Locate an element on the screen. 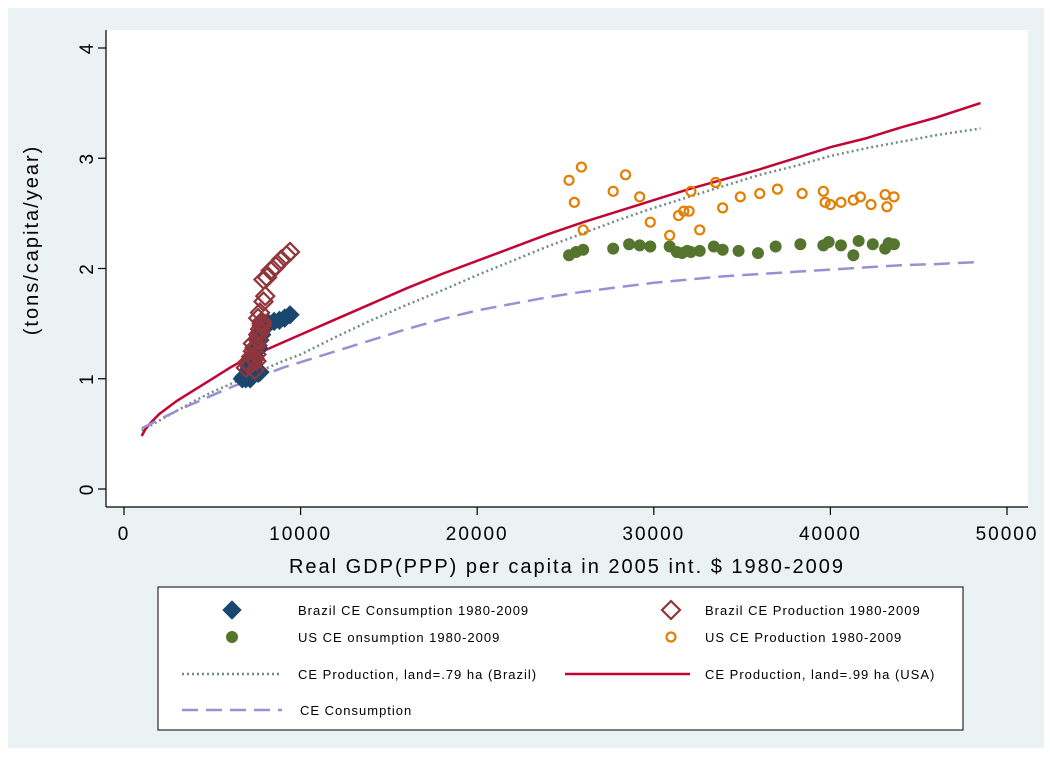  legend-item: US CE onsumption 1980-2009 is located at coordinates (363, 637).